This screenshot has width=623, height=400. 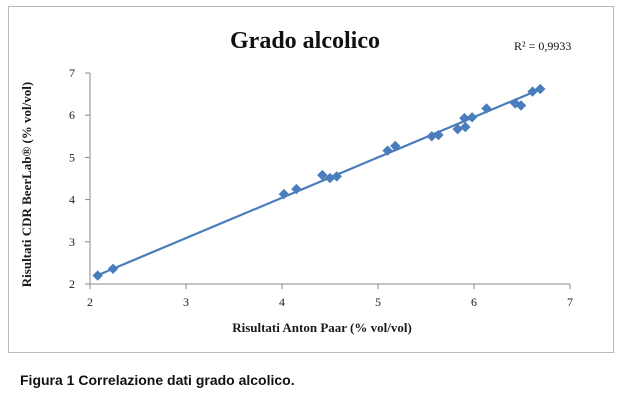 I want to click on y-tick-label: 5, so click(x=72, y=157).